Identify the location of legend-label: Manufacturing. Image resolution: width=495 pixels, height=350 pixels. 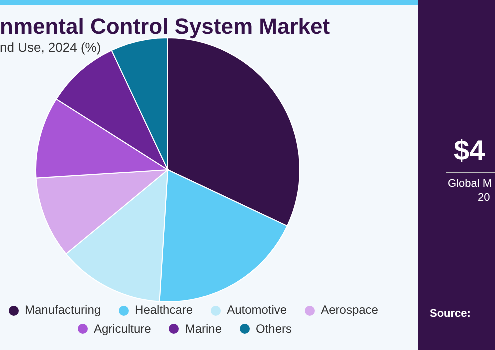
(63, 310).